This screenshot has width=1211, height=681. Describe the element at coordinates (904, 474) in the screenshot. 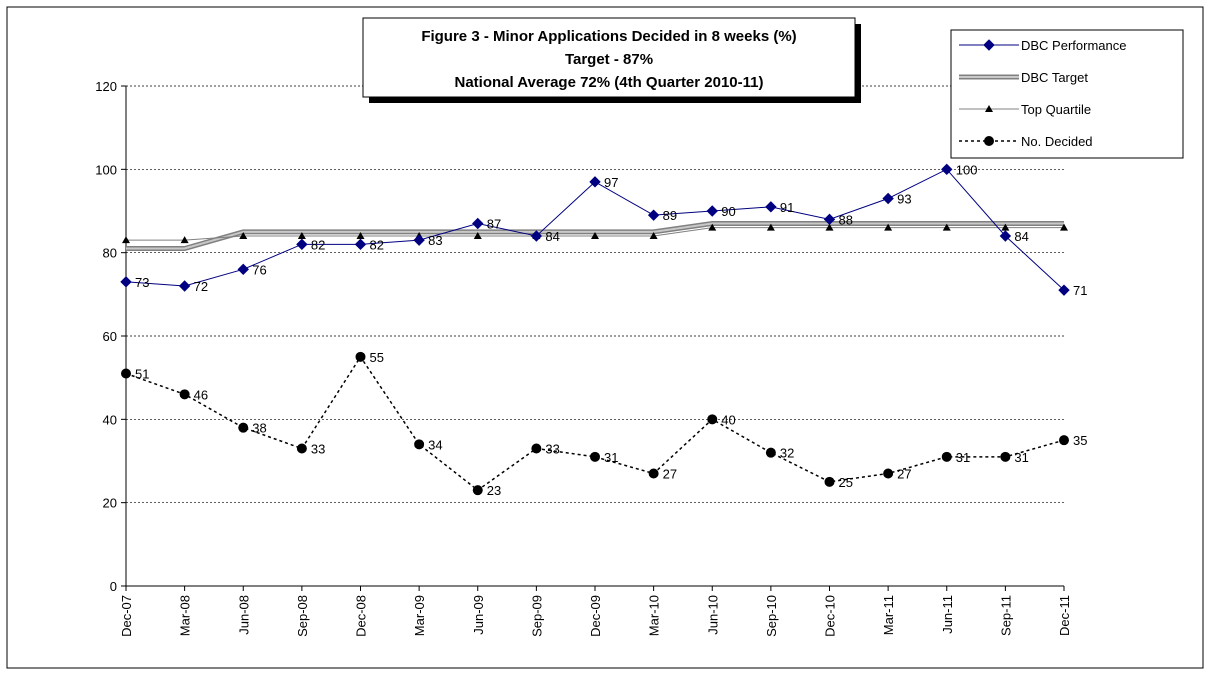

I see `data-label: 27` at that location.